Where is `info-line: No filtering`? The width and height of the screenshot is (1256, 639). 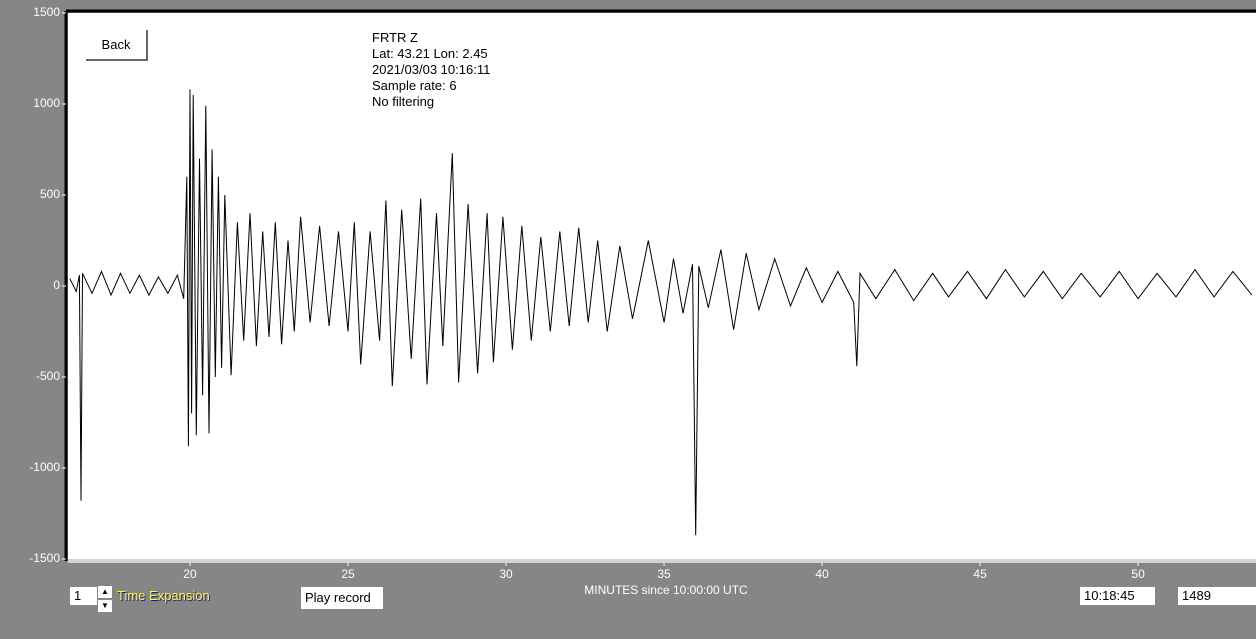
info-line: No filtering is located at coordinates (403, 101).